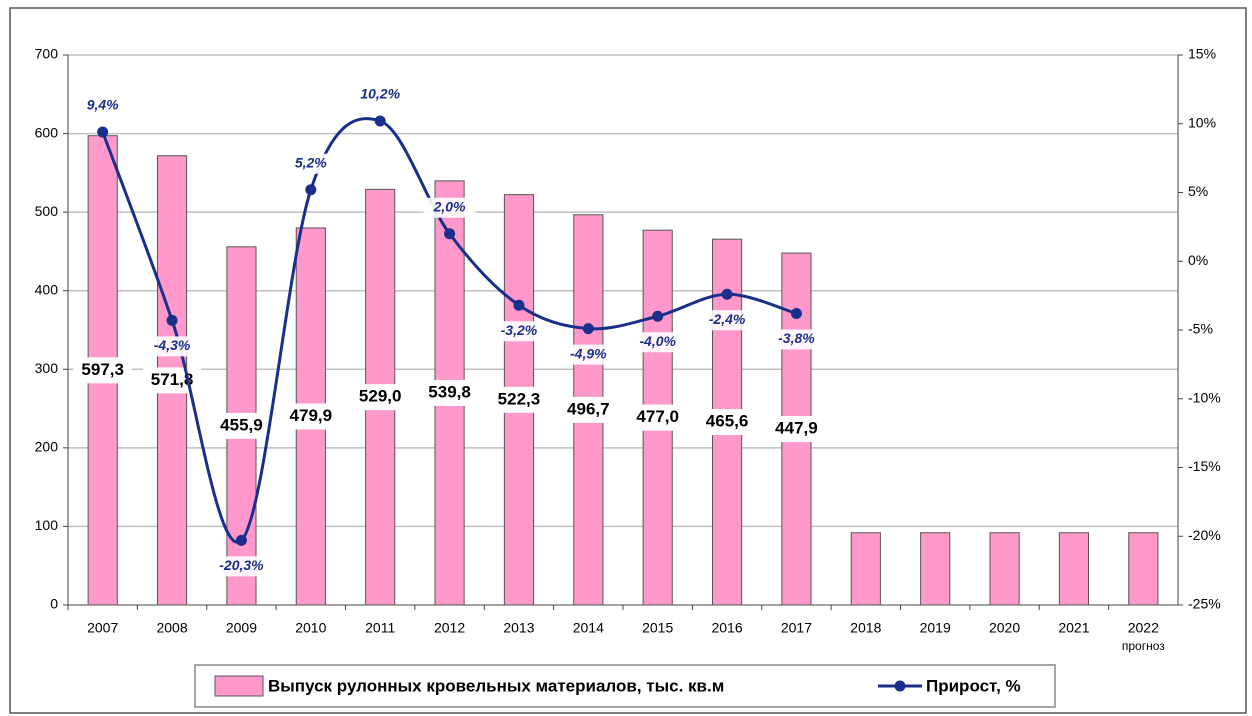 This screenshot has width=1252, height=716. What do you see at coordinates (54, 604) in the screenshot?
I see `y-tick-label: 0` at bounding box center [54, 604].